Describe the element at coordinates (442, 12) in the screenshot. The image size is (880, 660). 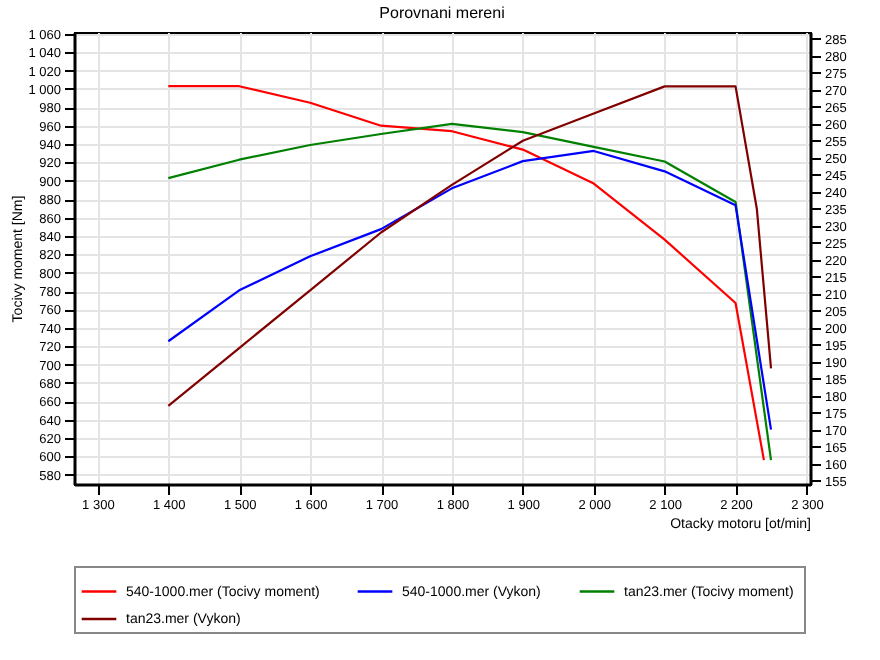
I see `chart-title: Porovnani mereni` at that location.